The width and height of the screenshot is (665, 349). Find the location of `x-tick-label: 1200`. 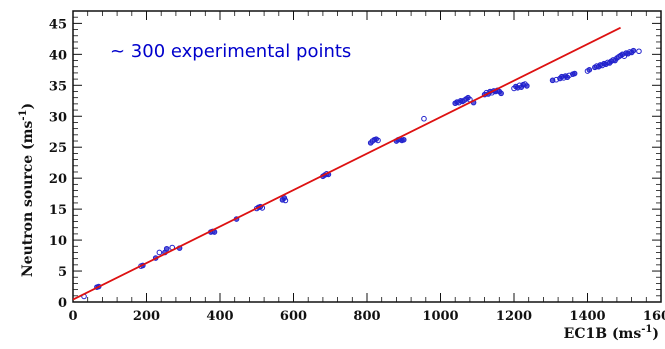

x-tick-label: 1200 is located at coordinates (514, 316).